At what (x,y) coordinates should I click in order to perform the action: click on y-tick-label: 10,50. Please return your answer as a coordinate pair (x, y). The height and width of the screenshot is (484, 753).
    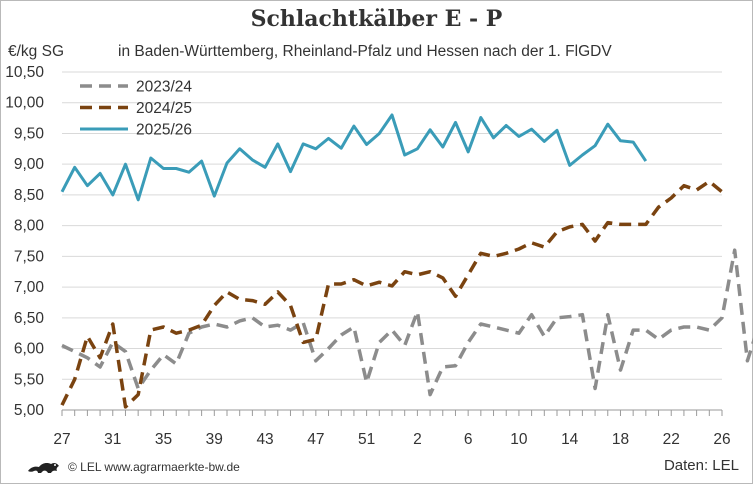
    Looking at the image, I should click on (24, 72).